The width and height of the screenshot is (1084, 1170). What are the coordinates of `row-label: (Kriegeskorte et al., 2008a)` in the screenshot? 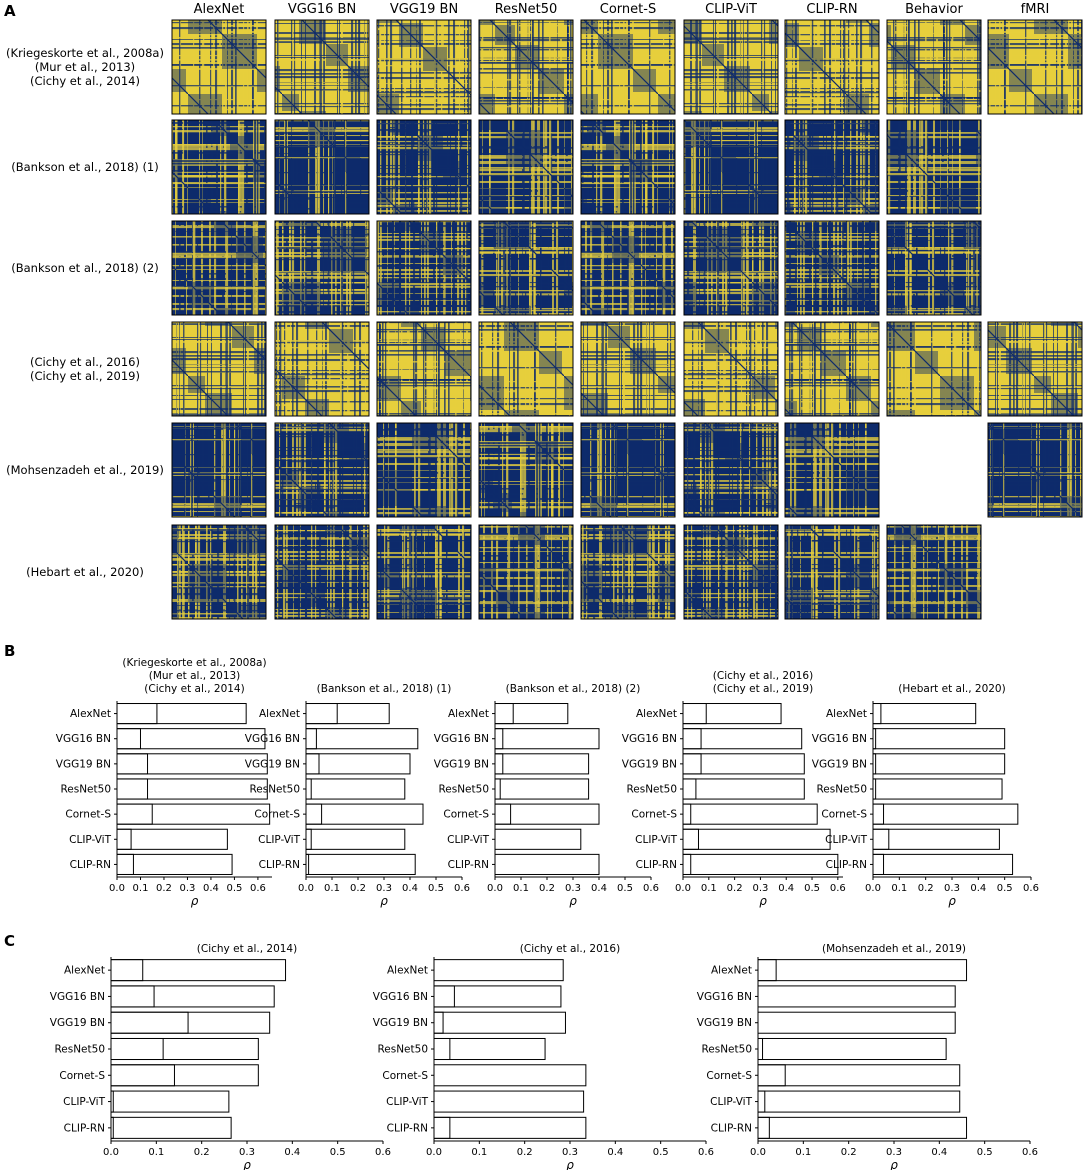 It's located at (85, 53).